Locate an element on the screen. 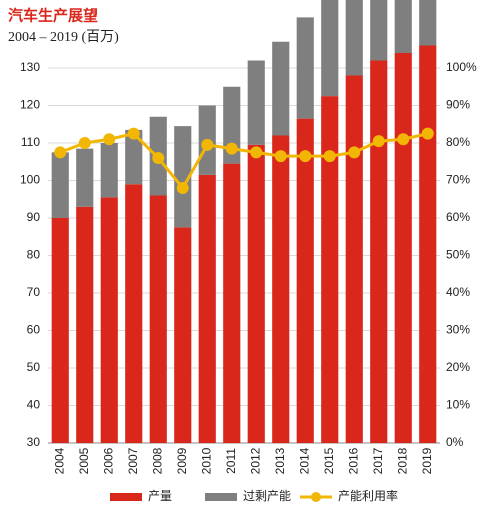 This screenshot has height=510, width=482. x-tick-label: 2017 is located at coordinates (378, 460).